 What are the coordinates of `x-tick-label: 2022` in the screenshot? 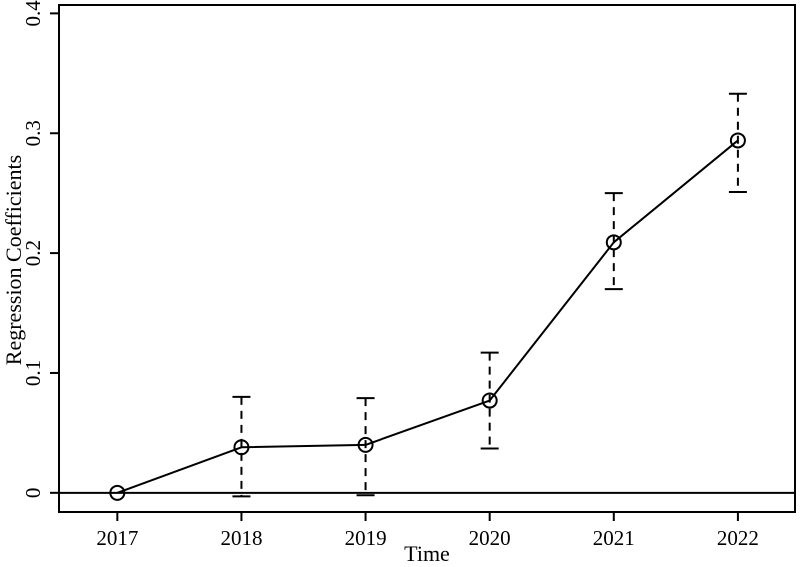 It's located at (738, 538).